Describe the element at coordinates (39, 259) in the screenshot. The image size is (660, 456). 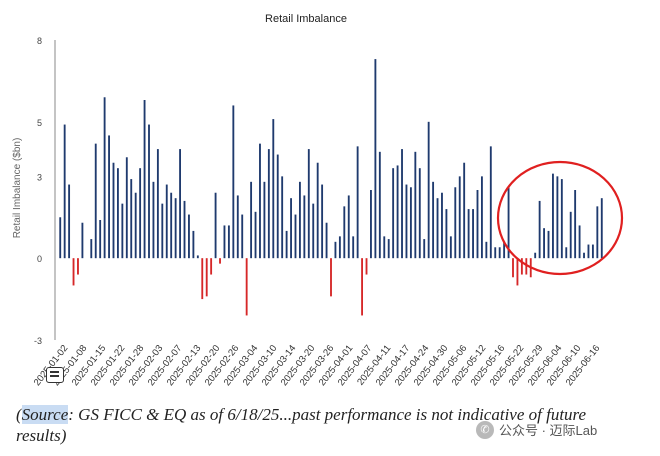
I see `y-tick-label: 0` at that location.